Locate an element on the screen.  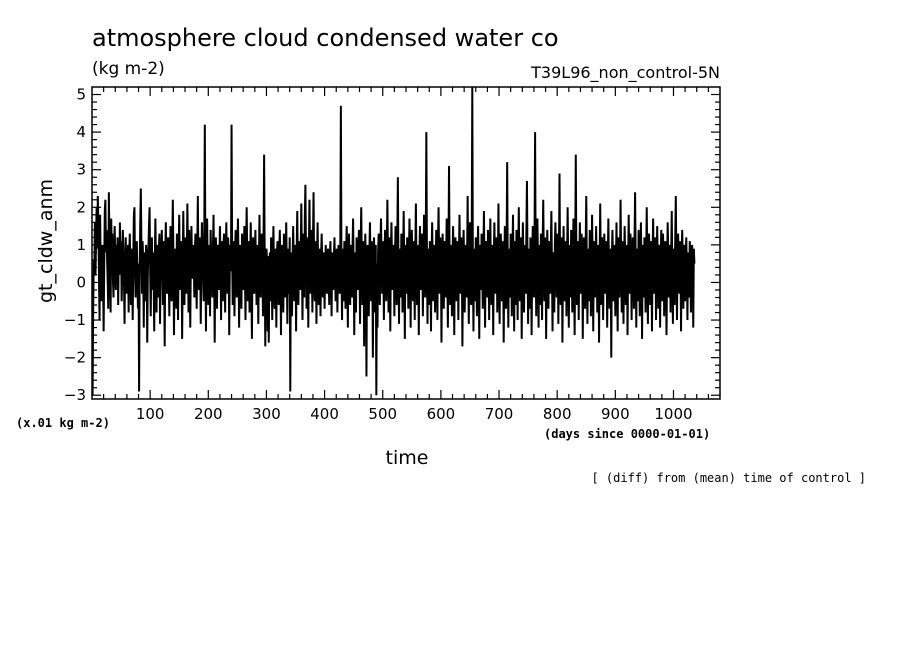
y-tick-label: 2 is located at coordinates (81, 207).